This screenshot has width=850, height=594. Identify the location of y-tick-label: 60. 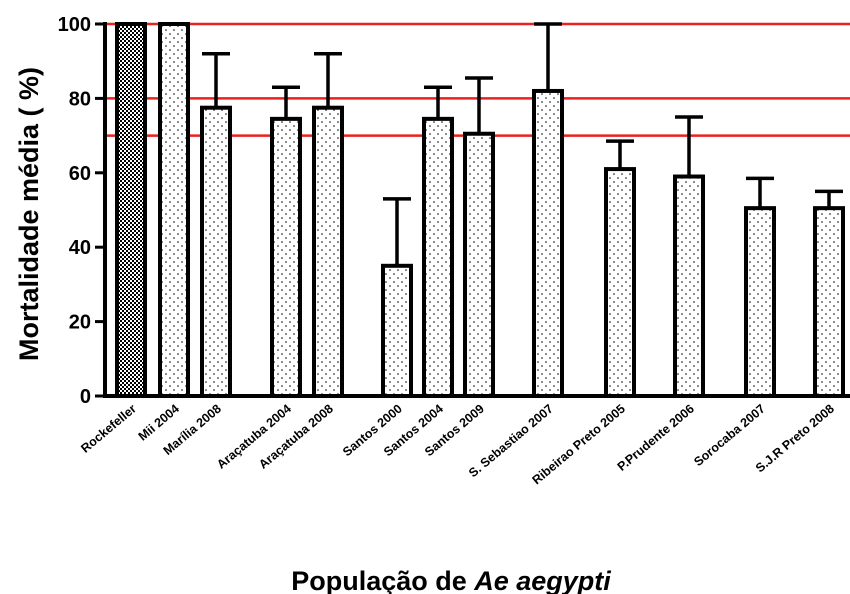
(80, 174).